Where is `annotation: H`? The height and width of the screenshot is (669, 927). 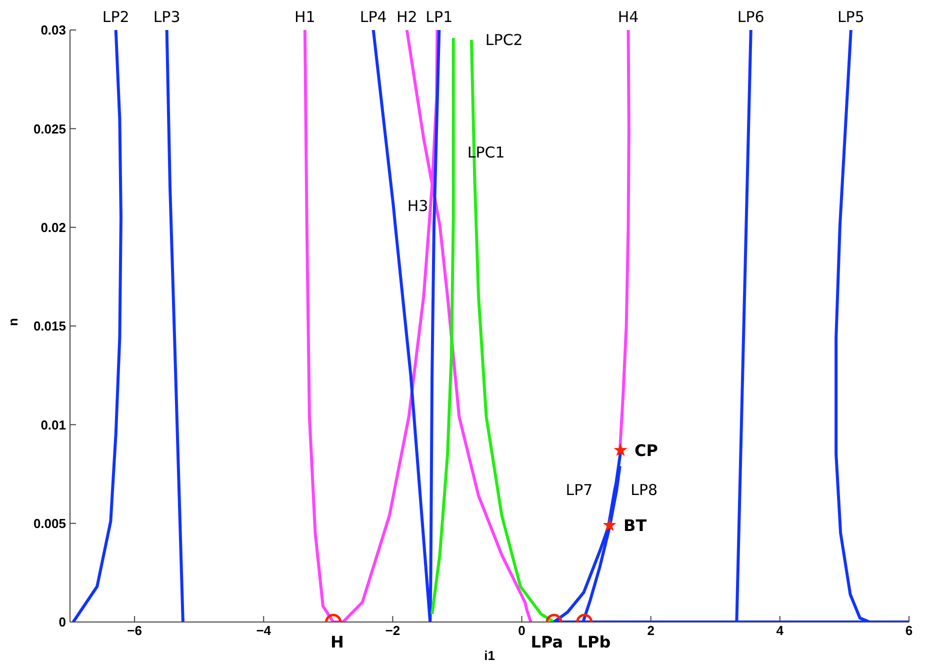
annotation: H is located at coordinates (337, 642).